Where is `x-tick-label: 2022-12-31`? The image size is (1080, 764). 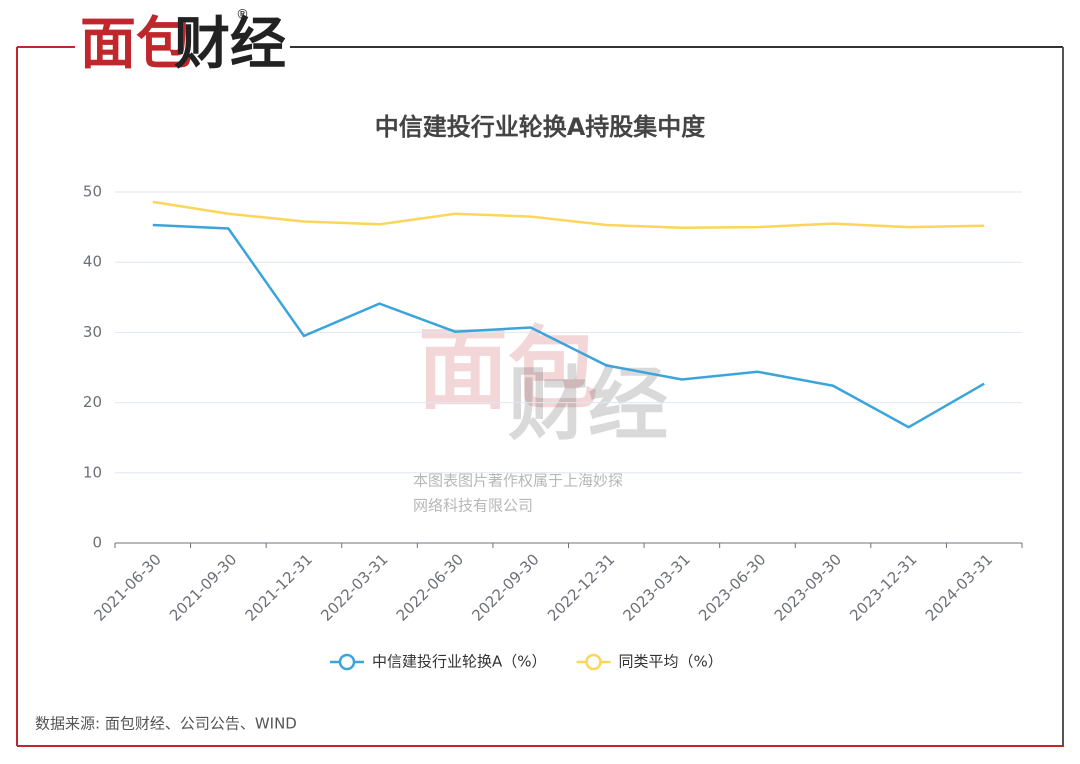 x-tick-label: 2022-12-31 is located at coordinates (581, 587).